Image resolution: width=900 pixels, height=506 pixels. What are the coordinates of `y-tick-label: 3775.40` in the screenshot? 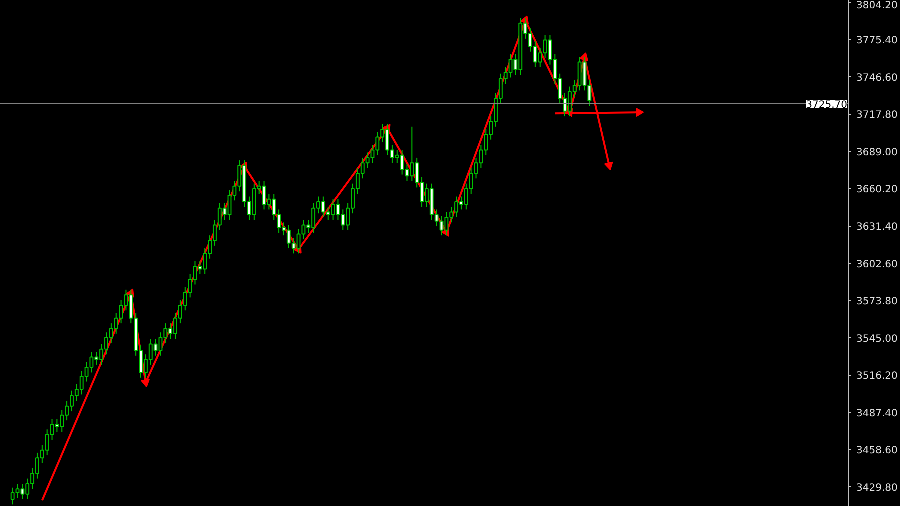 It's located at (877, 41).